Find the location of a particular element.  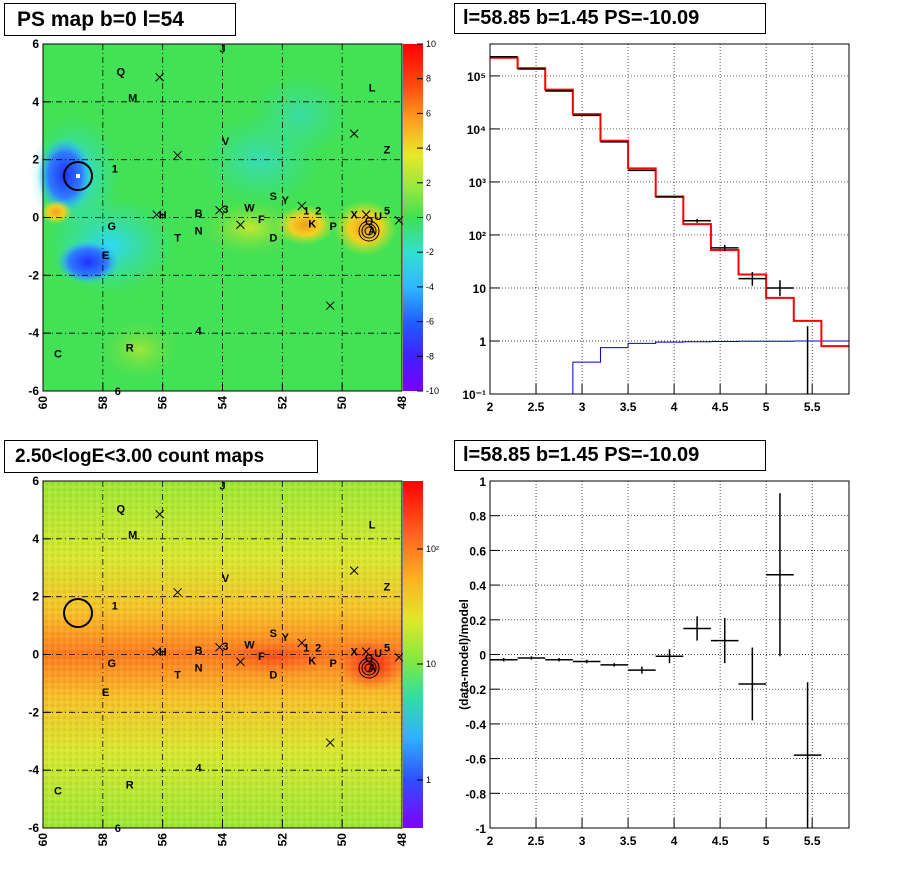

source-label: 6 is located at coordinates (118, 829).